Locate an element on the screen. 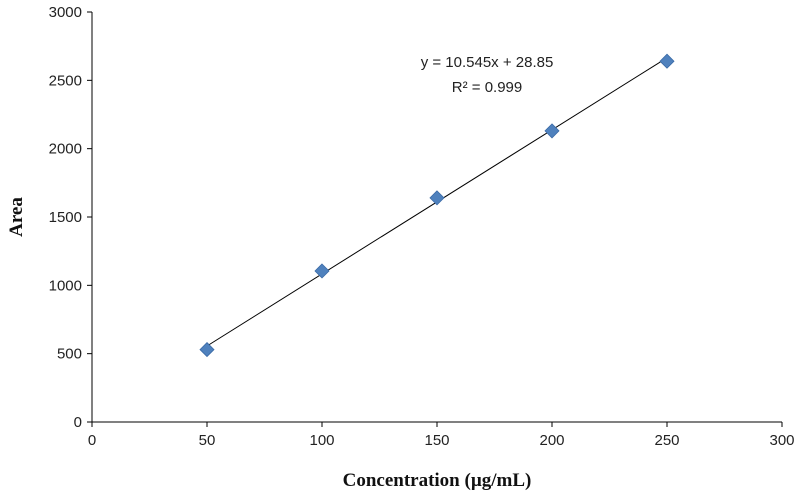 The height and width of the screenshot is (496, 800). y-tick-label: 2500 is located at coordinates (65, 80).